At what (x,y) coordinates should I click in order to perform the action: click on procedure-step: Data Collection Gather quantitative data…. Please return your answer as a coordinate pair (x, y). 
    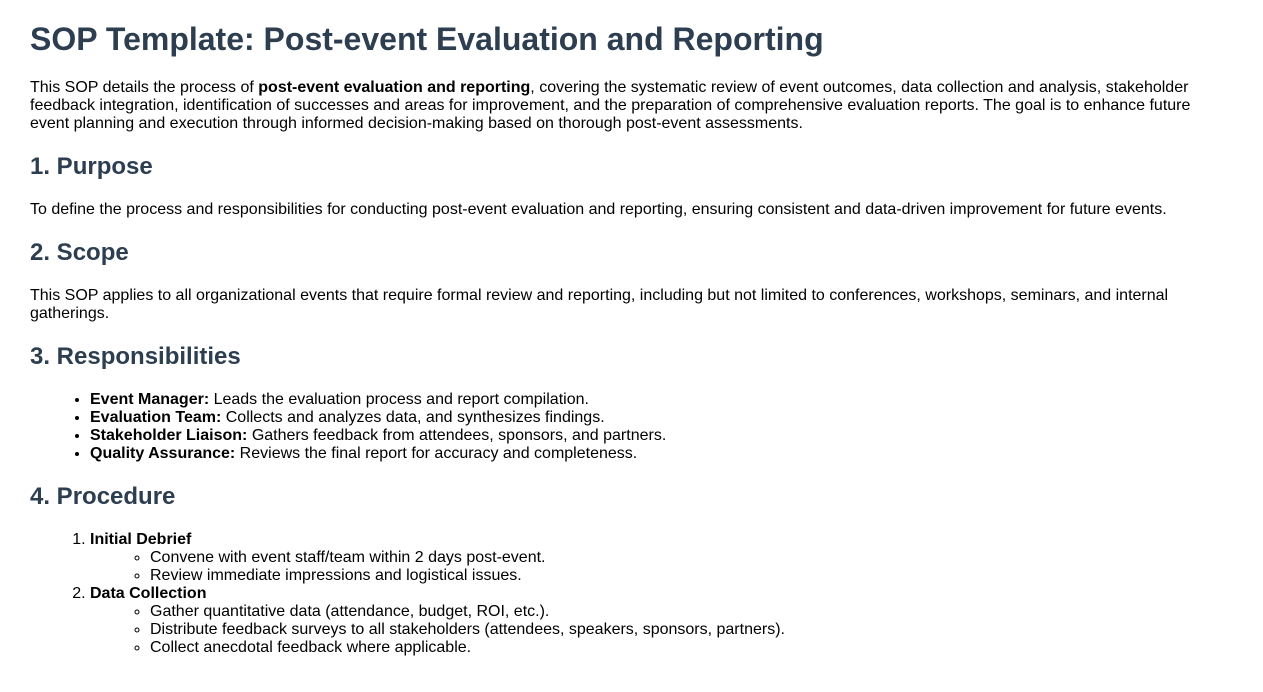
    Looking at the image, I should click on (661, 621).